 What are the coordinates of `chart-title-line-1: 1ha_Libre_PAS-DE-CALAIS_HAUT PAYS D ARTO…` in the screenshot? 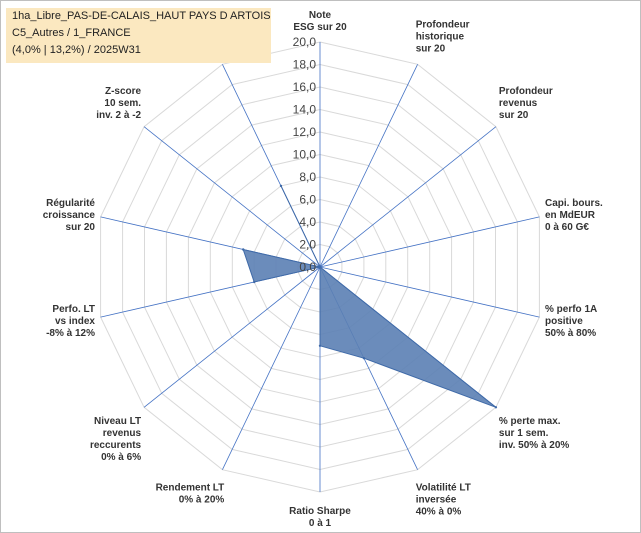 It's located at (141, 16).